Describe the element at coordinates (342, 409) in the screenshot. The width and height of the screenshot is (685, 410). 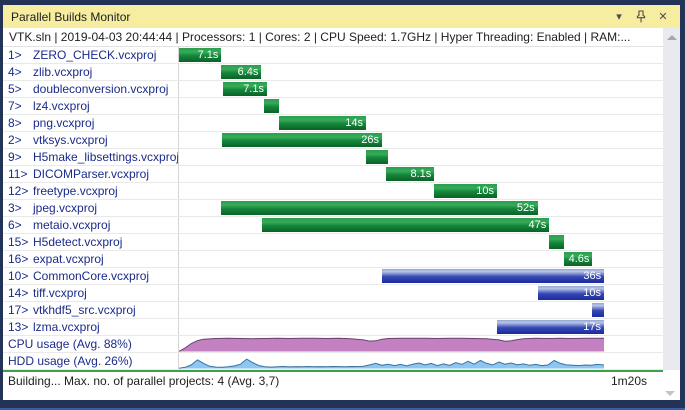
I see `window-bottom-edge` at that location.